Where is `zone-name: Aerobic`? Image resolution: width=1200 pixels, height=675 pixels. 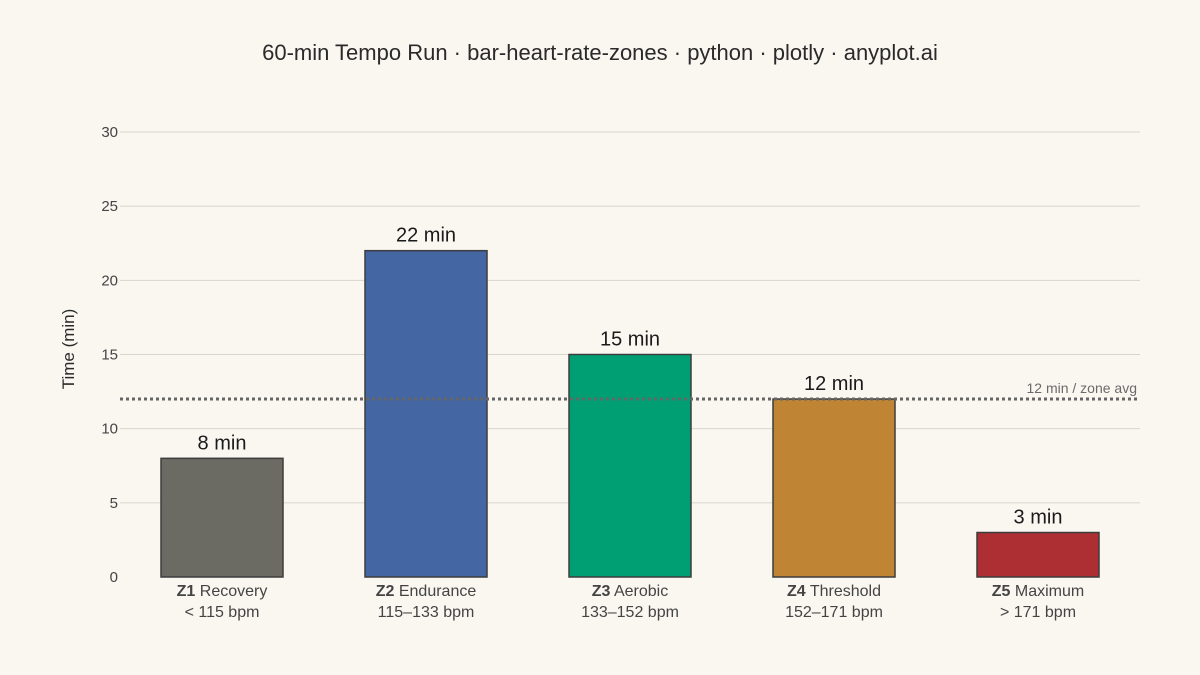 zone-name: Aerobic is located at coordinates (639, 591).